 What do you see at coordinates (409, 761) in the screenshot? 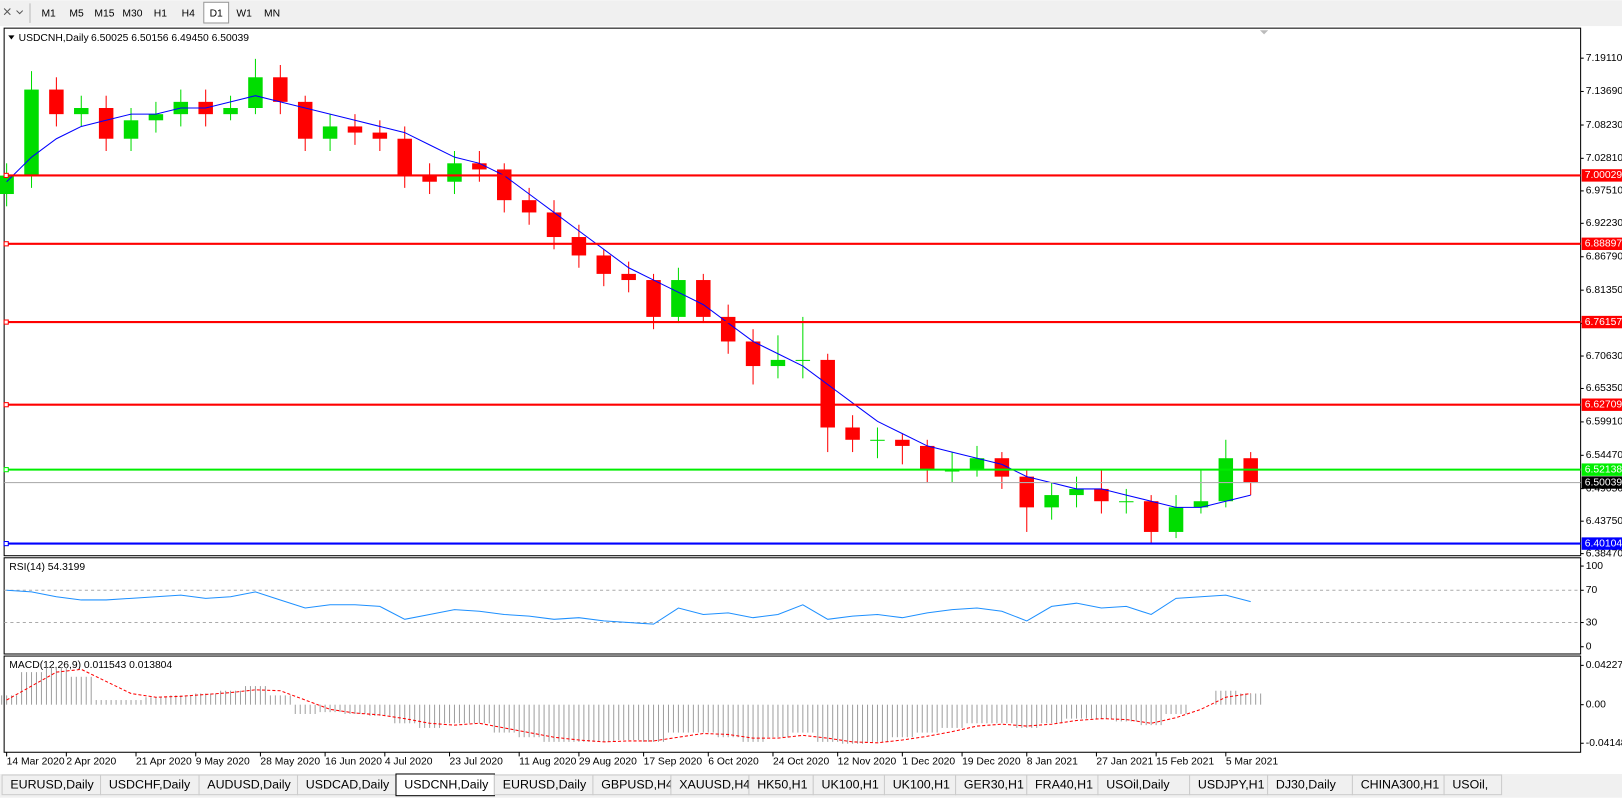
I see `x-tick-label: 4 Jul 2020` at bounding box center [409, 761].